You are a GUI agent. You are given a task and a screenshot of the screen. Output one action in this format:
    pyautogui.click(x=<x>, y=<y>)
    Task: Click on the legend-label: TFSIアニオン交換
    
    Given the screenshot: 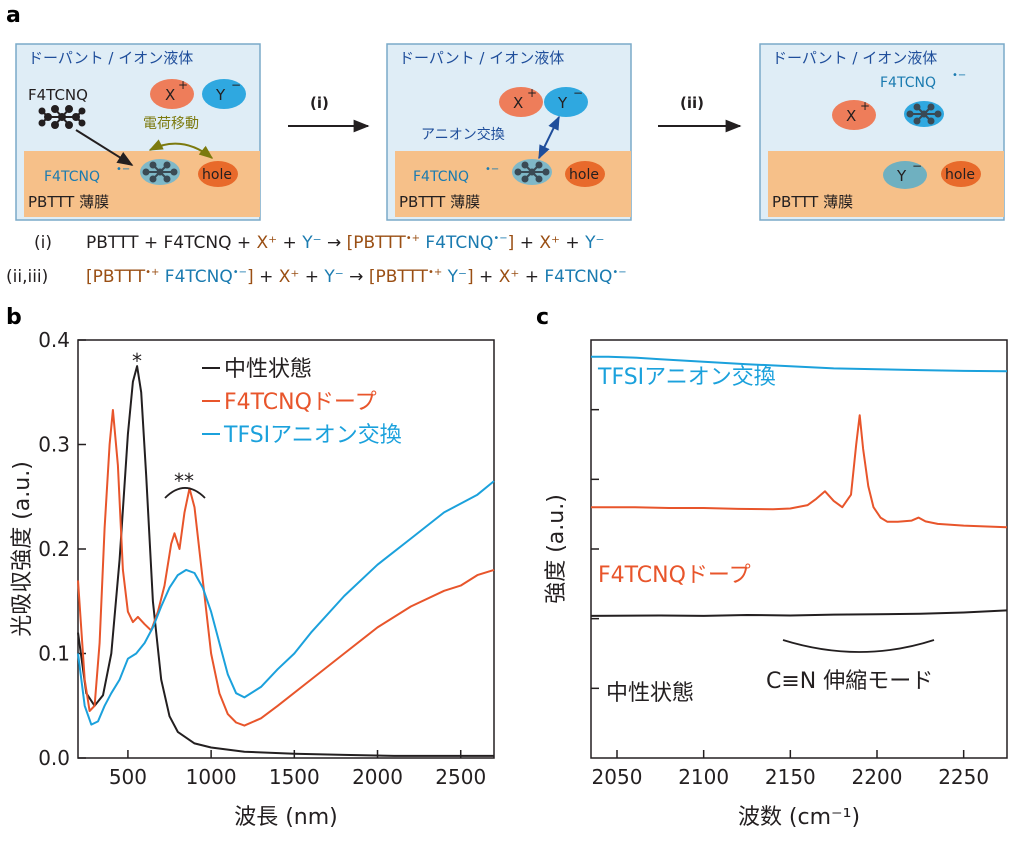 What is the action you would take?
    pyautogui.click(x=312, y=435)
    